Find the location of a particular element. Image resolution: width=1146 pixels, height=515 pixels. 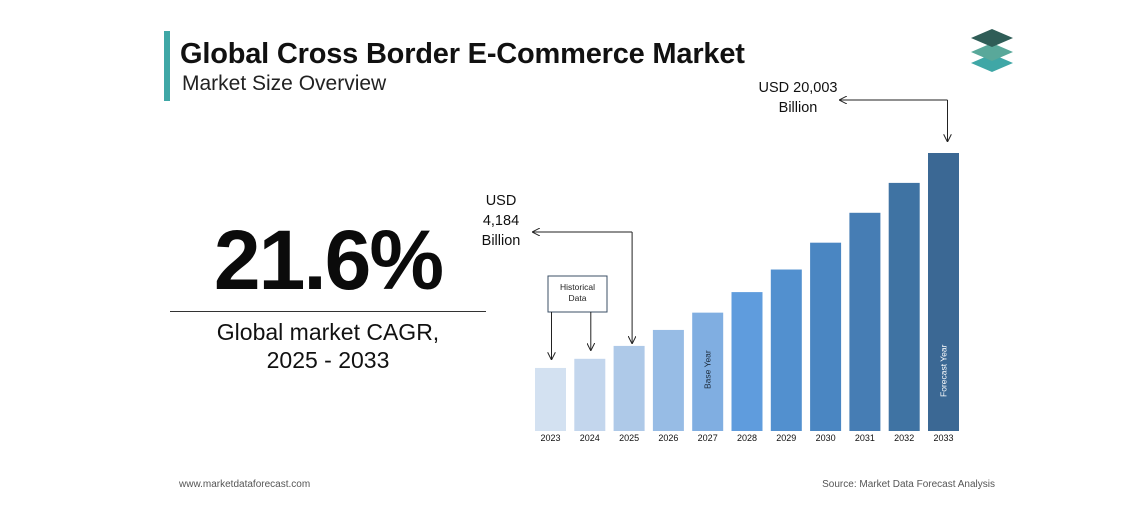

cagr-value: 21.6% is located at coordinates (328, 260).